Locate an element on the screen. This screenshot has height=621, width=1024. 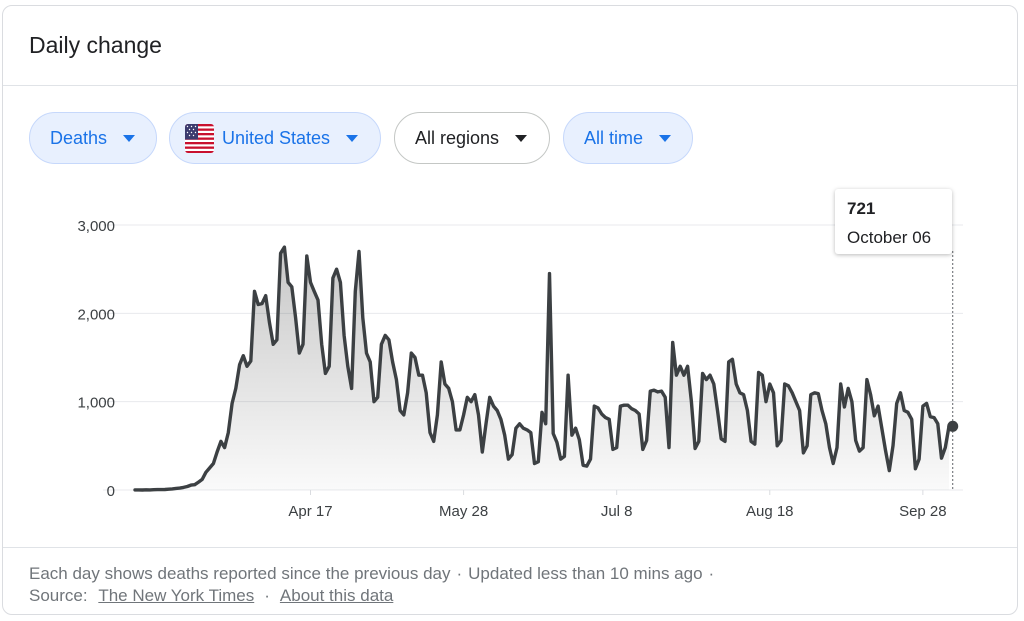
country-filter-label: United States is located at coordinates (276, 137).